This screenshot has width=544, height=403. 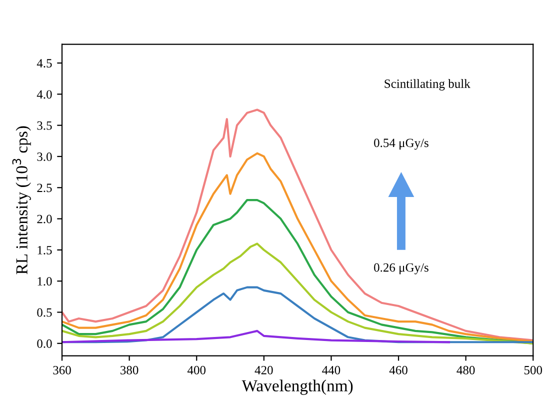 What do you see at coordinates (44, 156) in the screenshot?
I see `y-tick-label: 3.0` at bounding box center [44, 156].